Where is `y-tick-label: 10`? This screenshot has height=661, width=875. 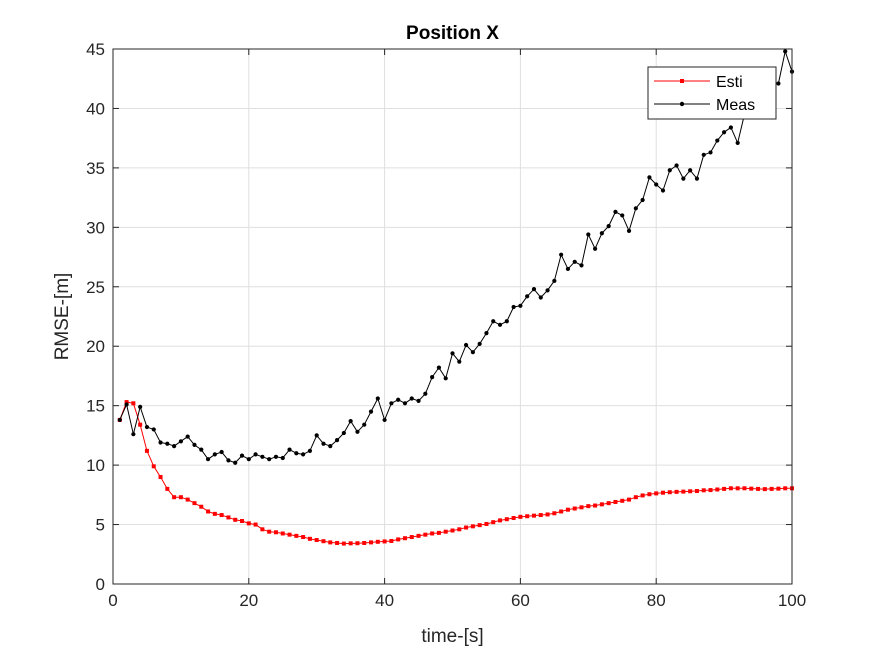
y-tick-label: 10 is located at coordinates (95, 465).